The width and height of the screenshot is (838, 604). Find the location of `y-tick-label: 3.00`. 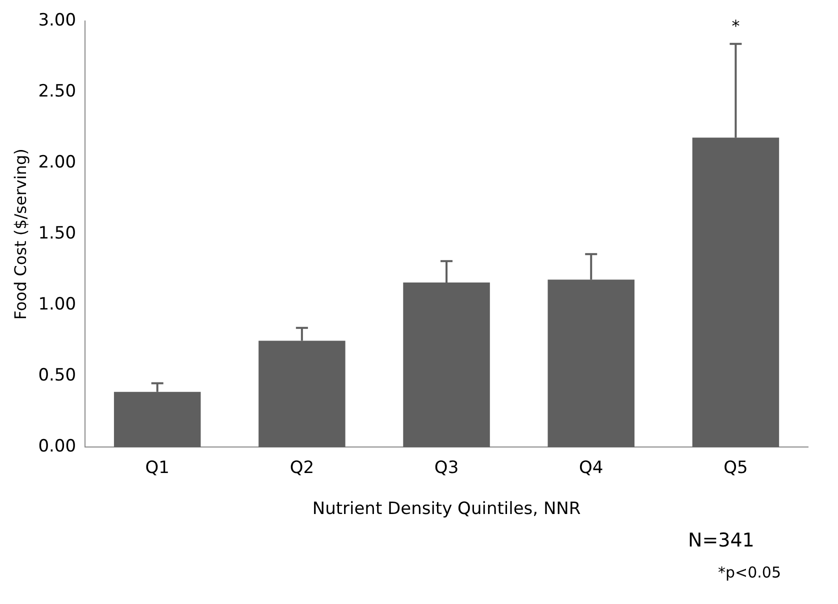

y-tick-label: 3.00 is located at coordinates (57, 20).